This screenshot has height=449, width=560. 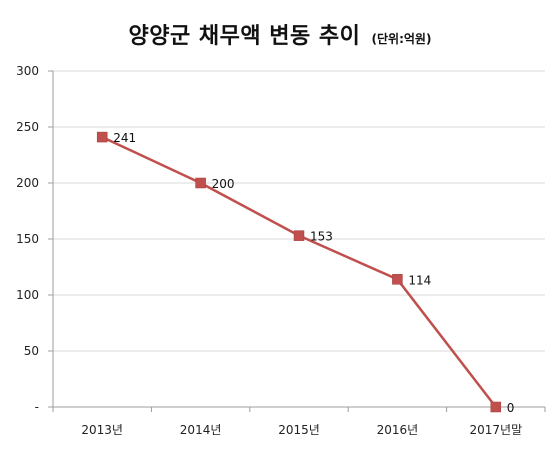 I want to click on y-tick-label: 150, so click(x=27, y=239).